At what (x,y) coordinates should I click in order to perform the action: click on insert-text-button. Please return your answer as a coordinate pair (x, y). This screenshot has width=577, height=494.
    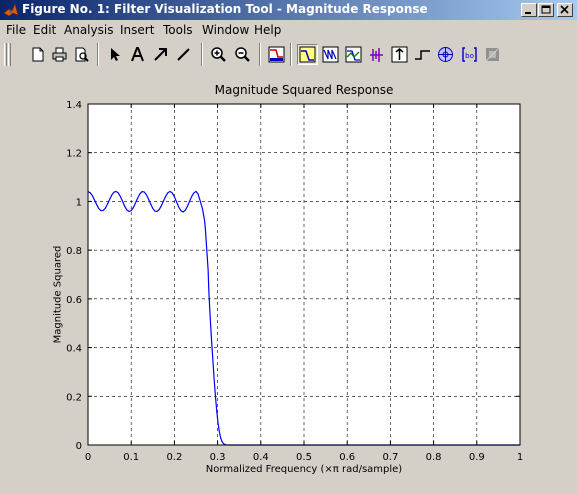
    Looking at the image, I should click on (137, 54).